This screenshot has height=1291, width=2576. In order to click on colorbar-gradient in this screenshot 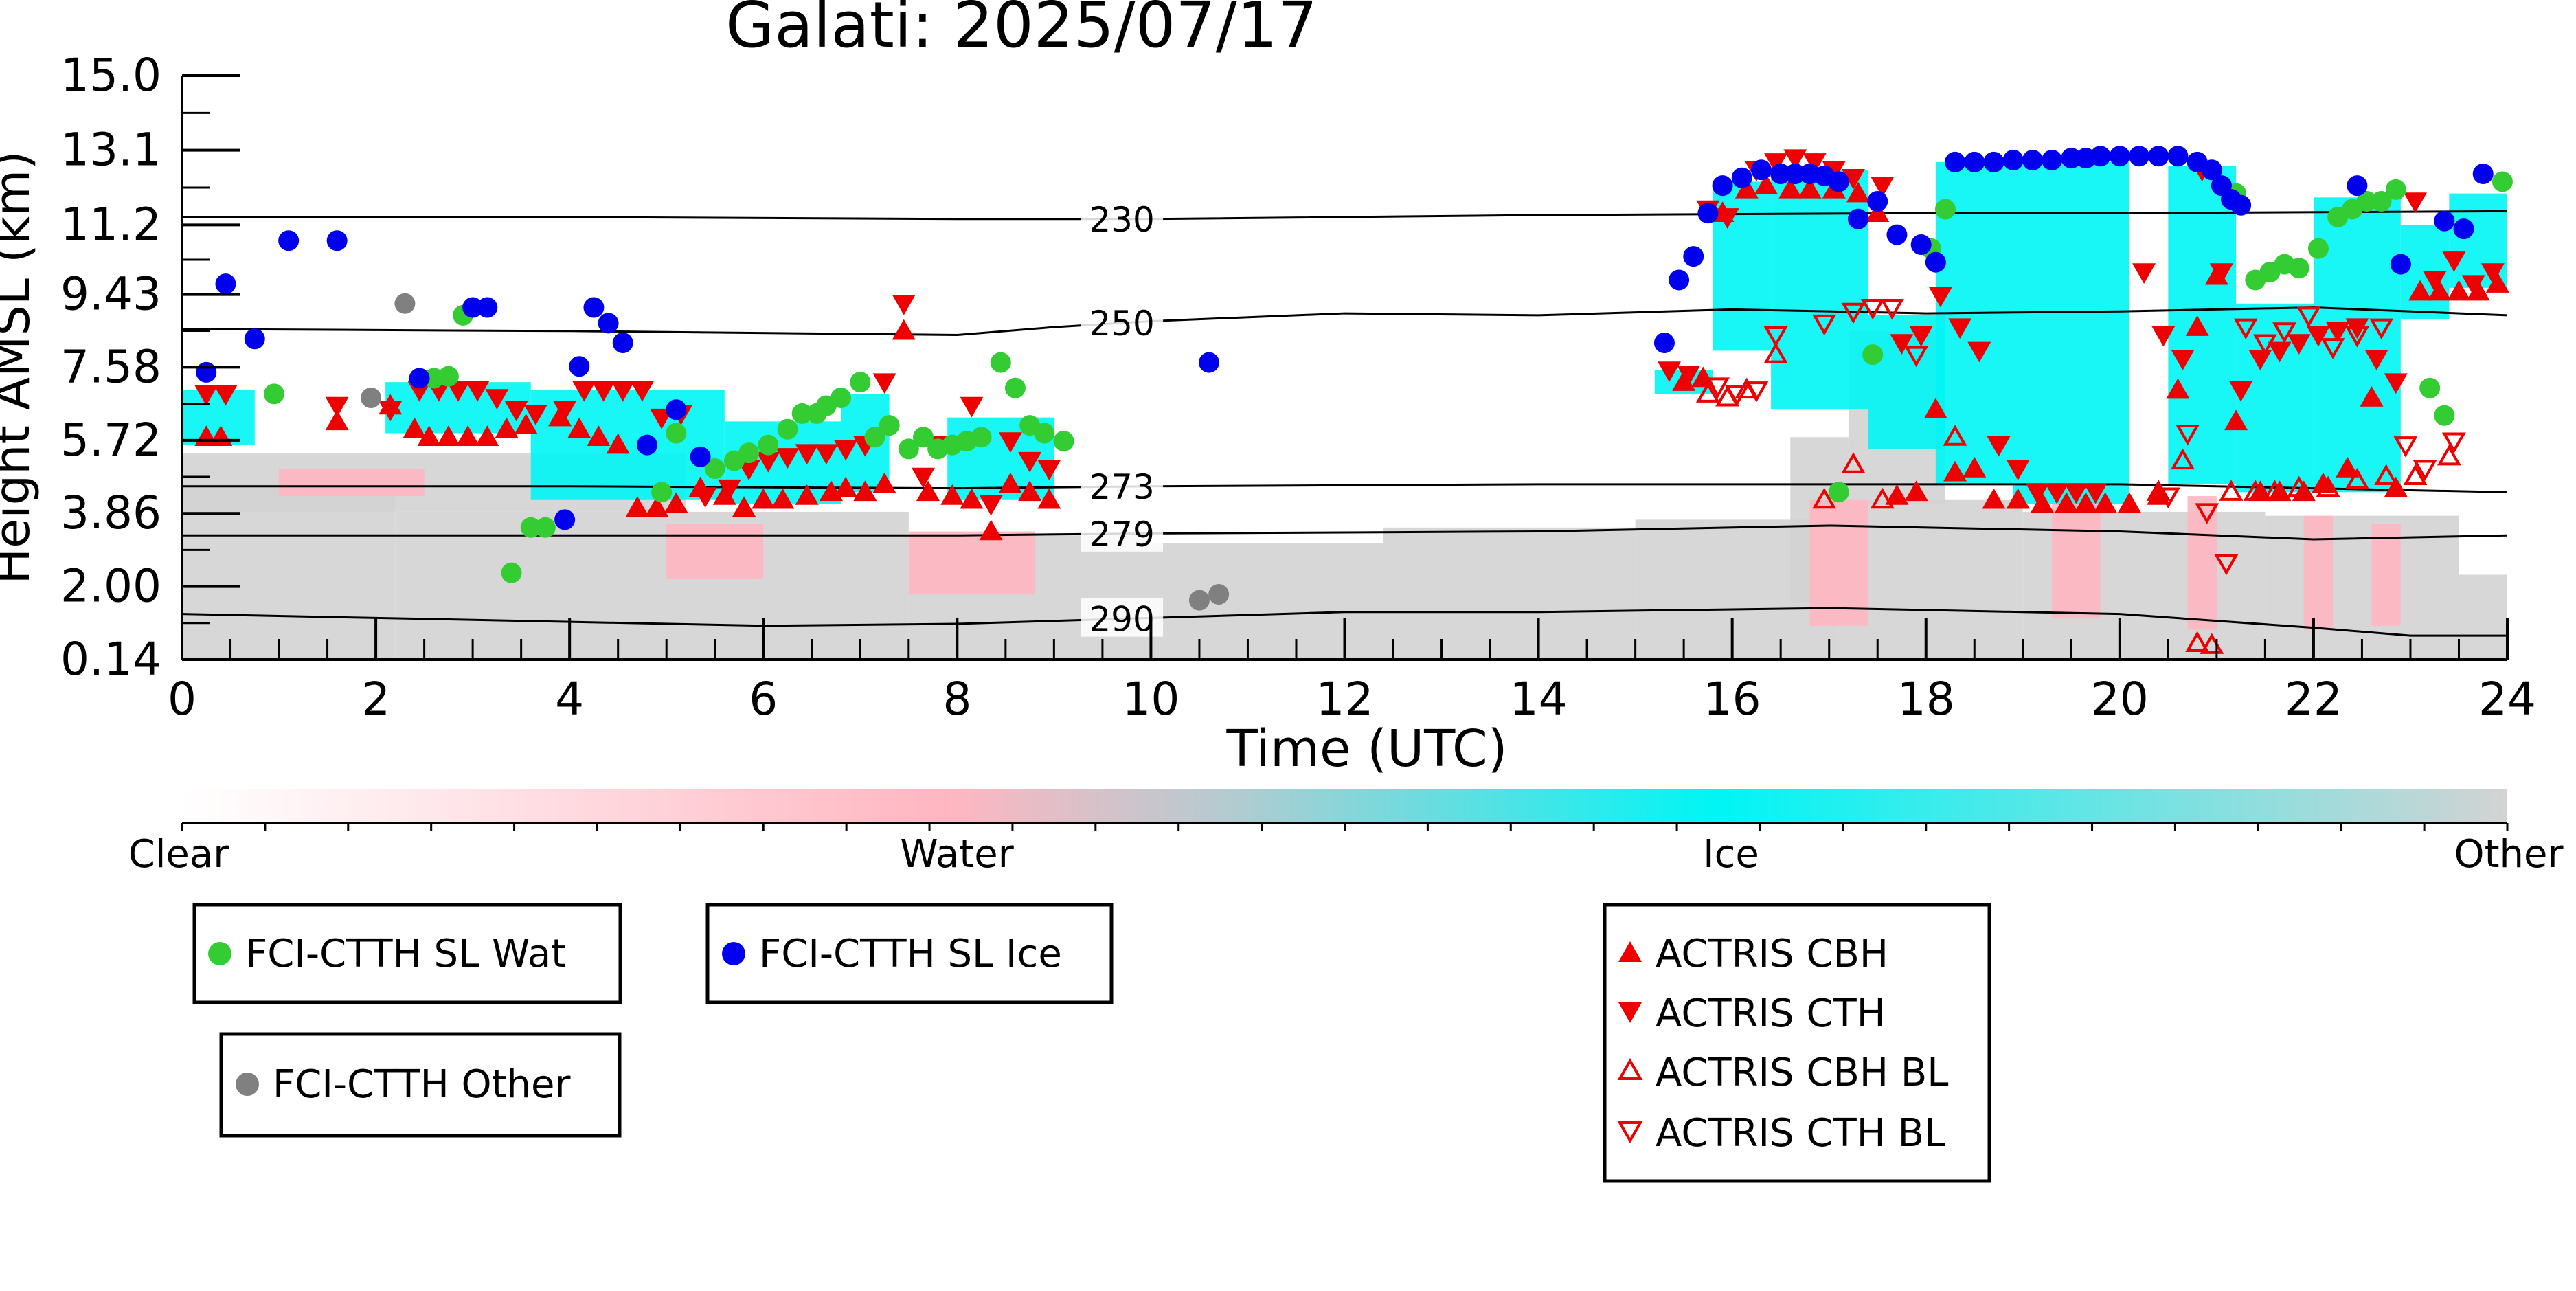, I will do `click(1344, 806)`.